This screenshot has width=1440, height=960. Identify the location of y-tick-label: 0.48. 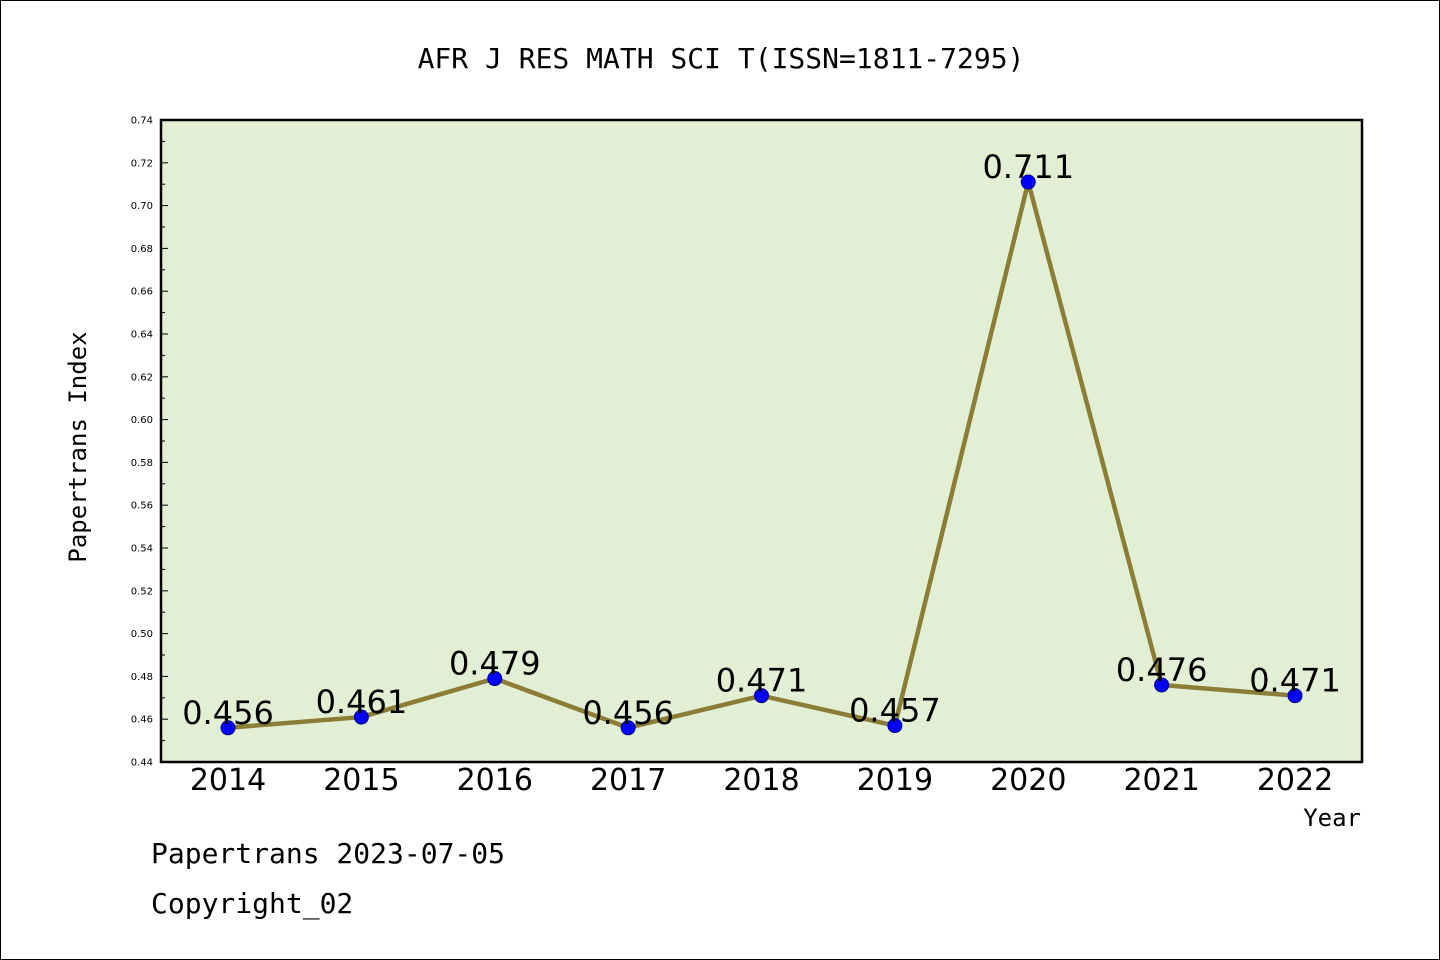
(142, 677).